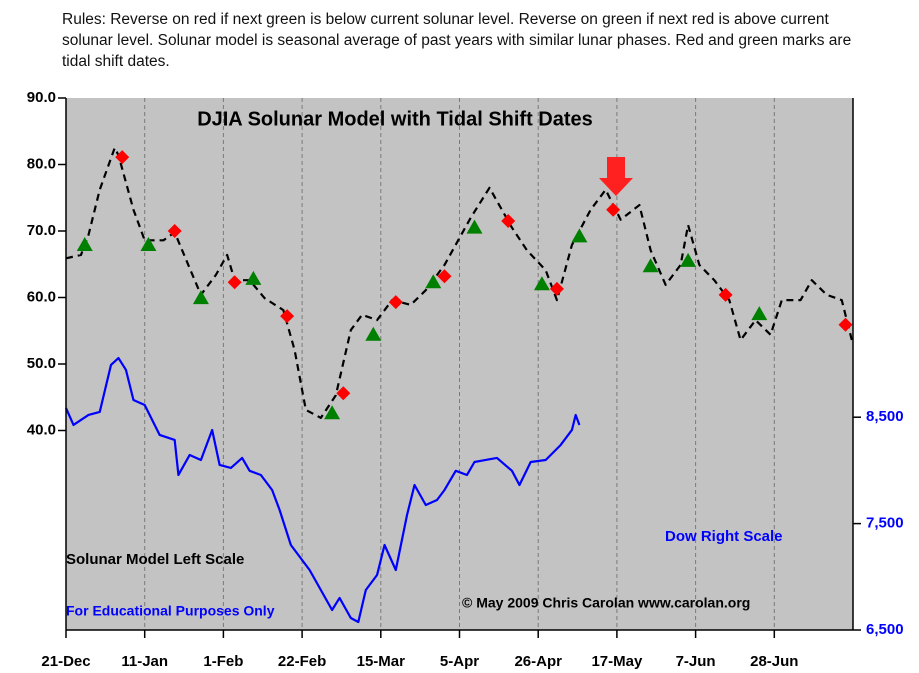  Describe the element at coordinates (223, 661) in the screenshot. I see `x-tick-label: 1-Feb` at that location.